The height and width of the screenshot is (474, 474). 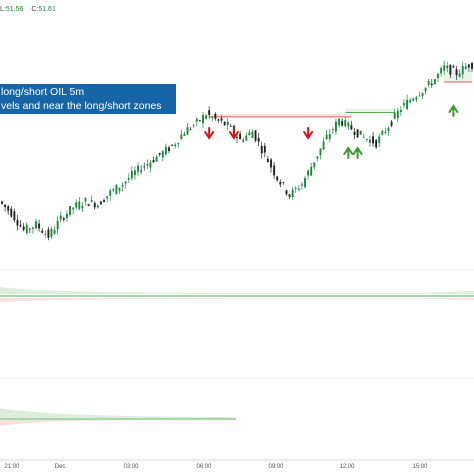 I want to click on ohlc-legend: L:51.56 C:51.61, so click(x=31, y=9).